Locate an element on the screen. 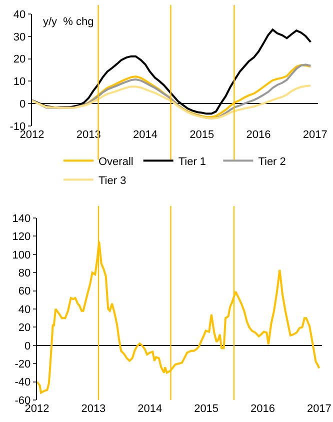 The height and width of the screenshot is (422, 333). line-series is located at coordinates (172, 102).